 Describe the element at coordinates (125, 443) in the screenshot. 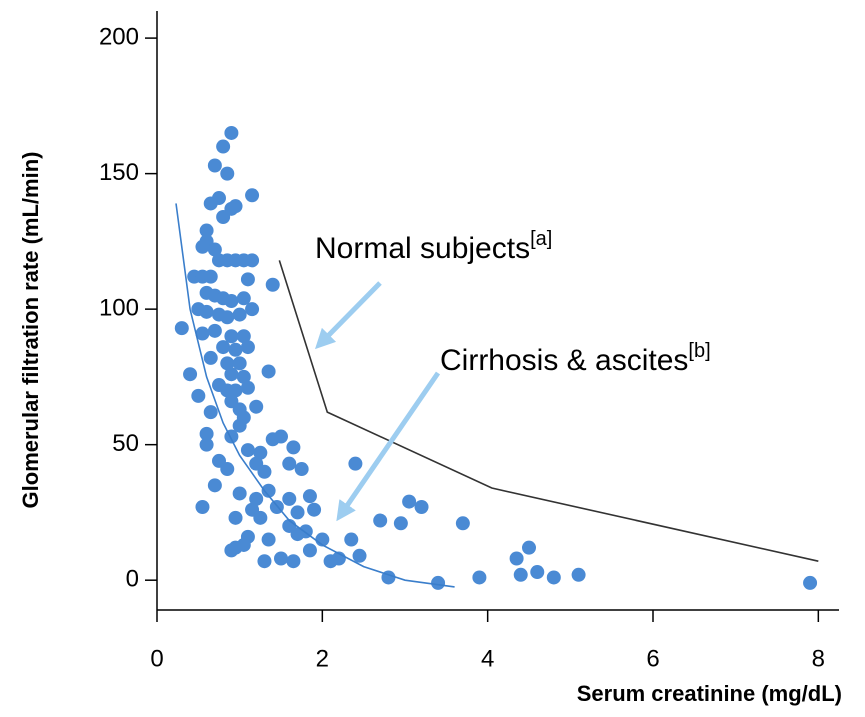

I see `y-tick-label: 50` at that location.